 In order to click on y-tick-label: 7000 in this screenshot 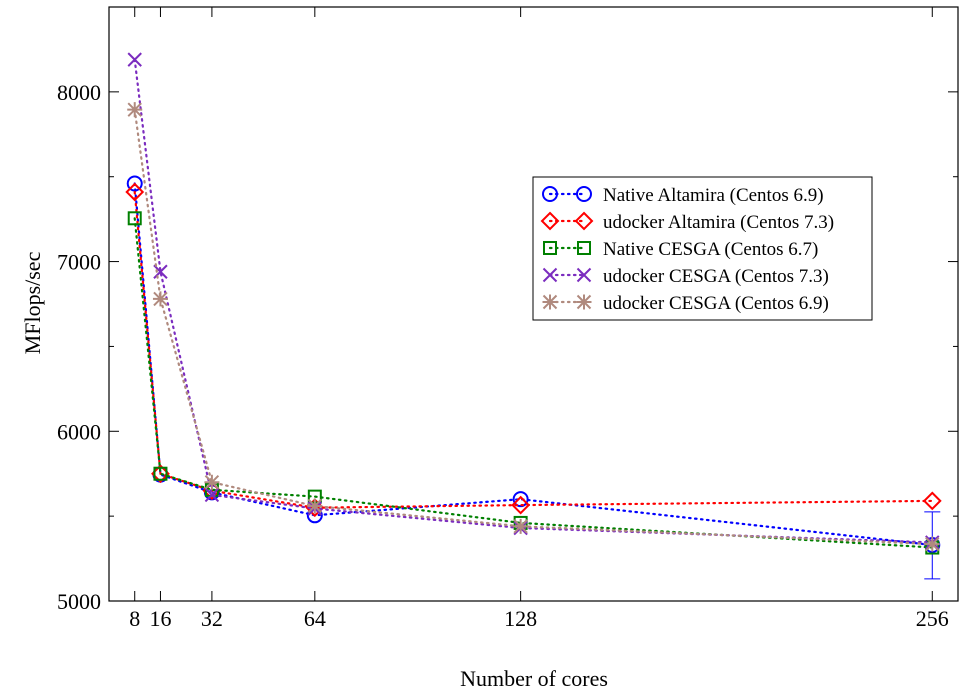, I will do `click(79, 262)`.